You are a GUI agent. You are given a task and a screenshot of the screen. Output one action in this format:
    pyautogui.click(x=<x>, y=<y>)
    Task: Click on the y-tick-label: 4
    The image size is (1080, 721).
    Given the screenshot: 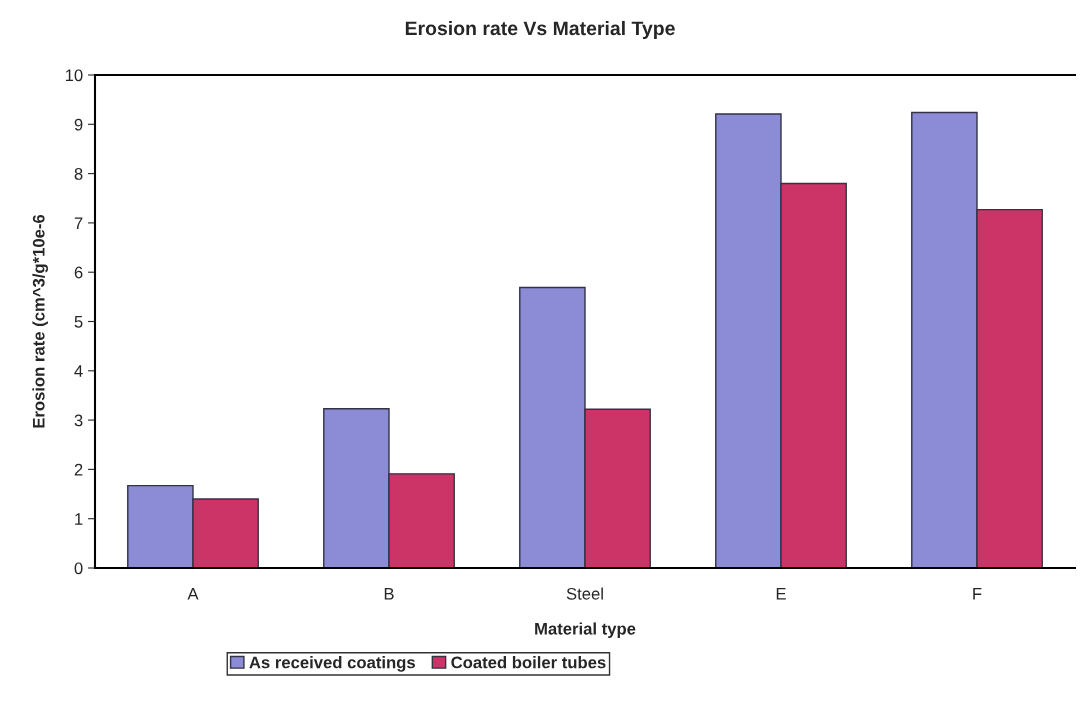 What is the action you would take?
    pyautogui.click(x=78, y=371)
    